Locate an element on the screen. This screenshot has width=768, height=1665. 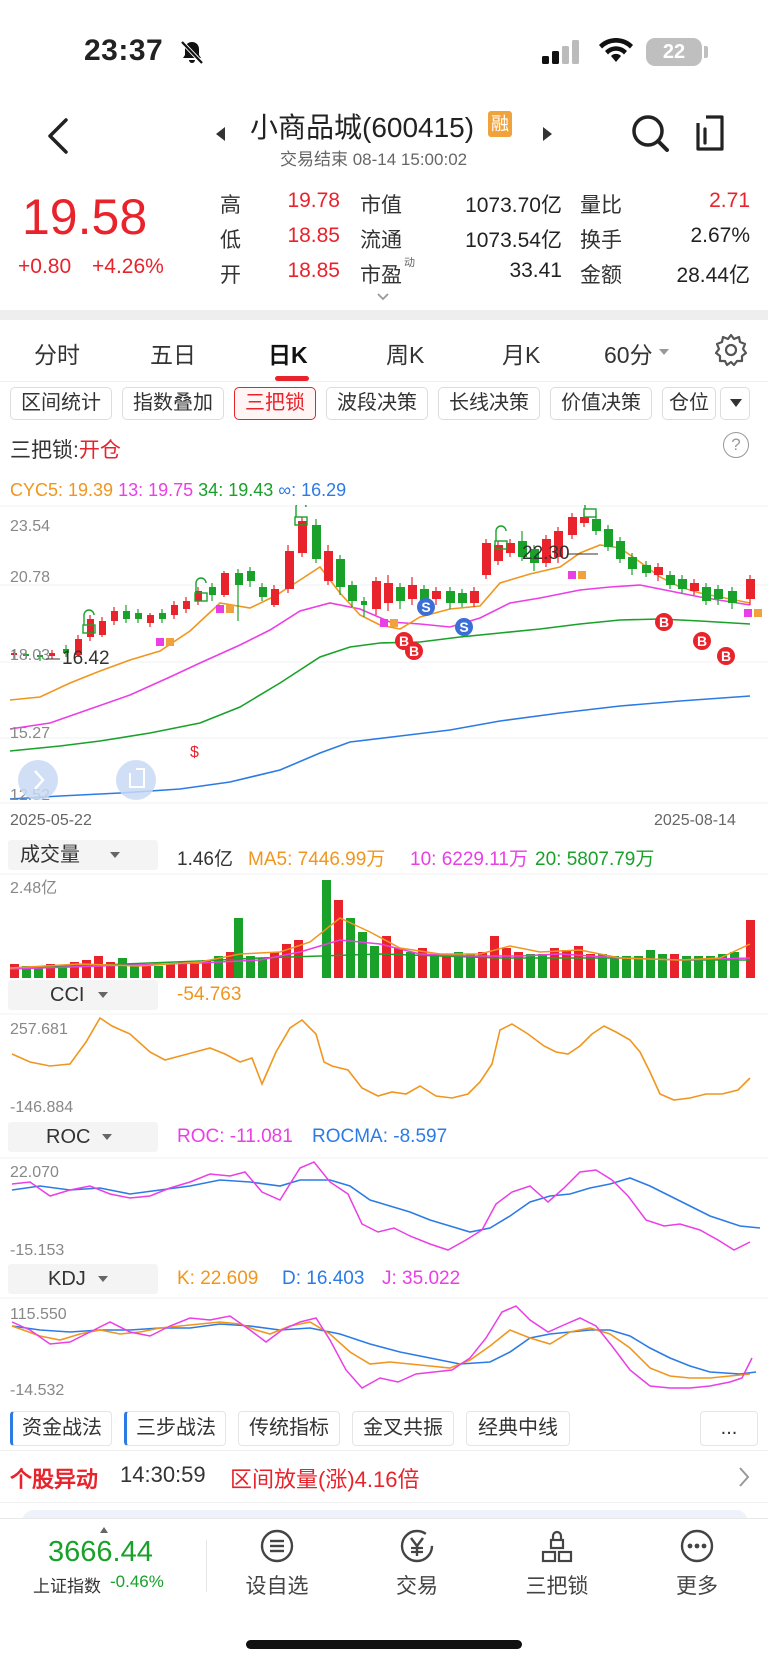
chip-index-overlay: 指数叠加 is located at coordinates (173, 403).